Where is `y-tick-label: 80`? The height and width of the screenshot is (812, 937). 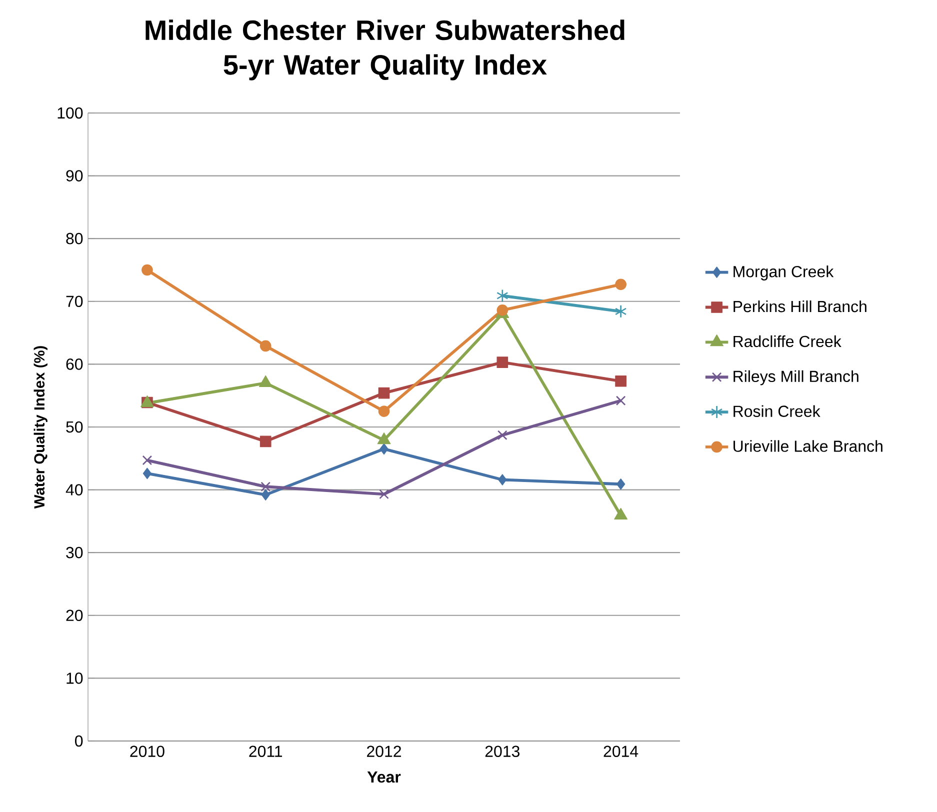
y-tick-label: 80 is located at coordinates (74, 238).